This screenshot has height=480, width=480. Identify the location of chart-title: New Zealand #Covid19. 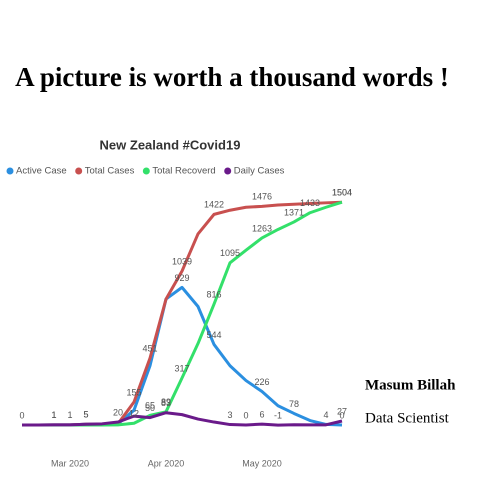
(170, 144).